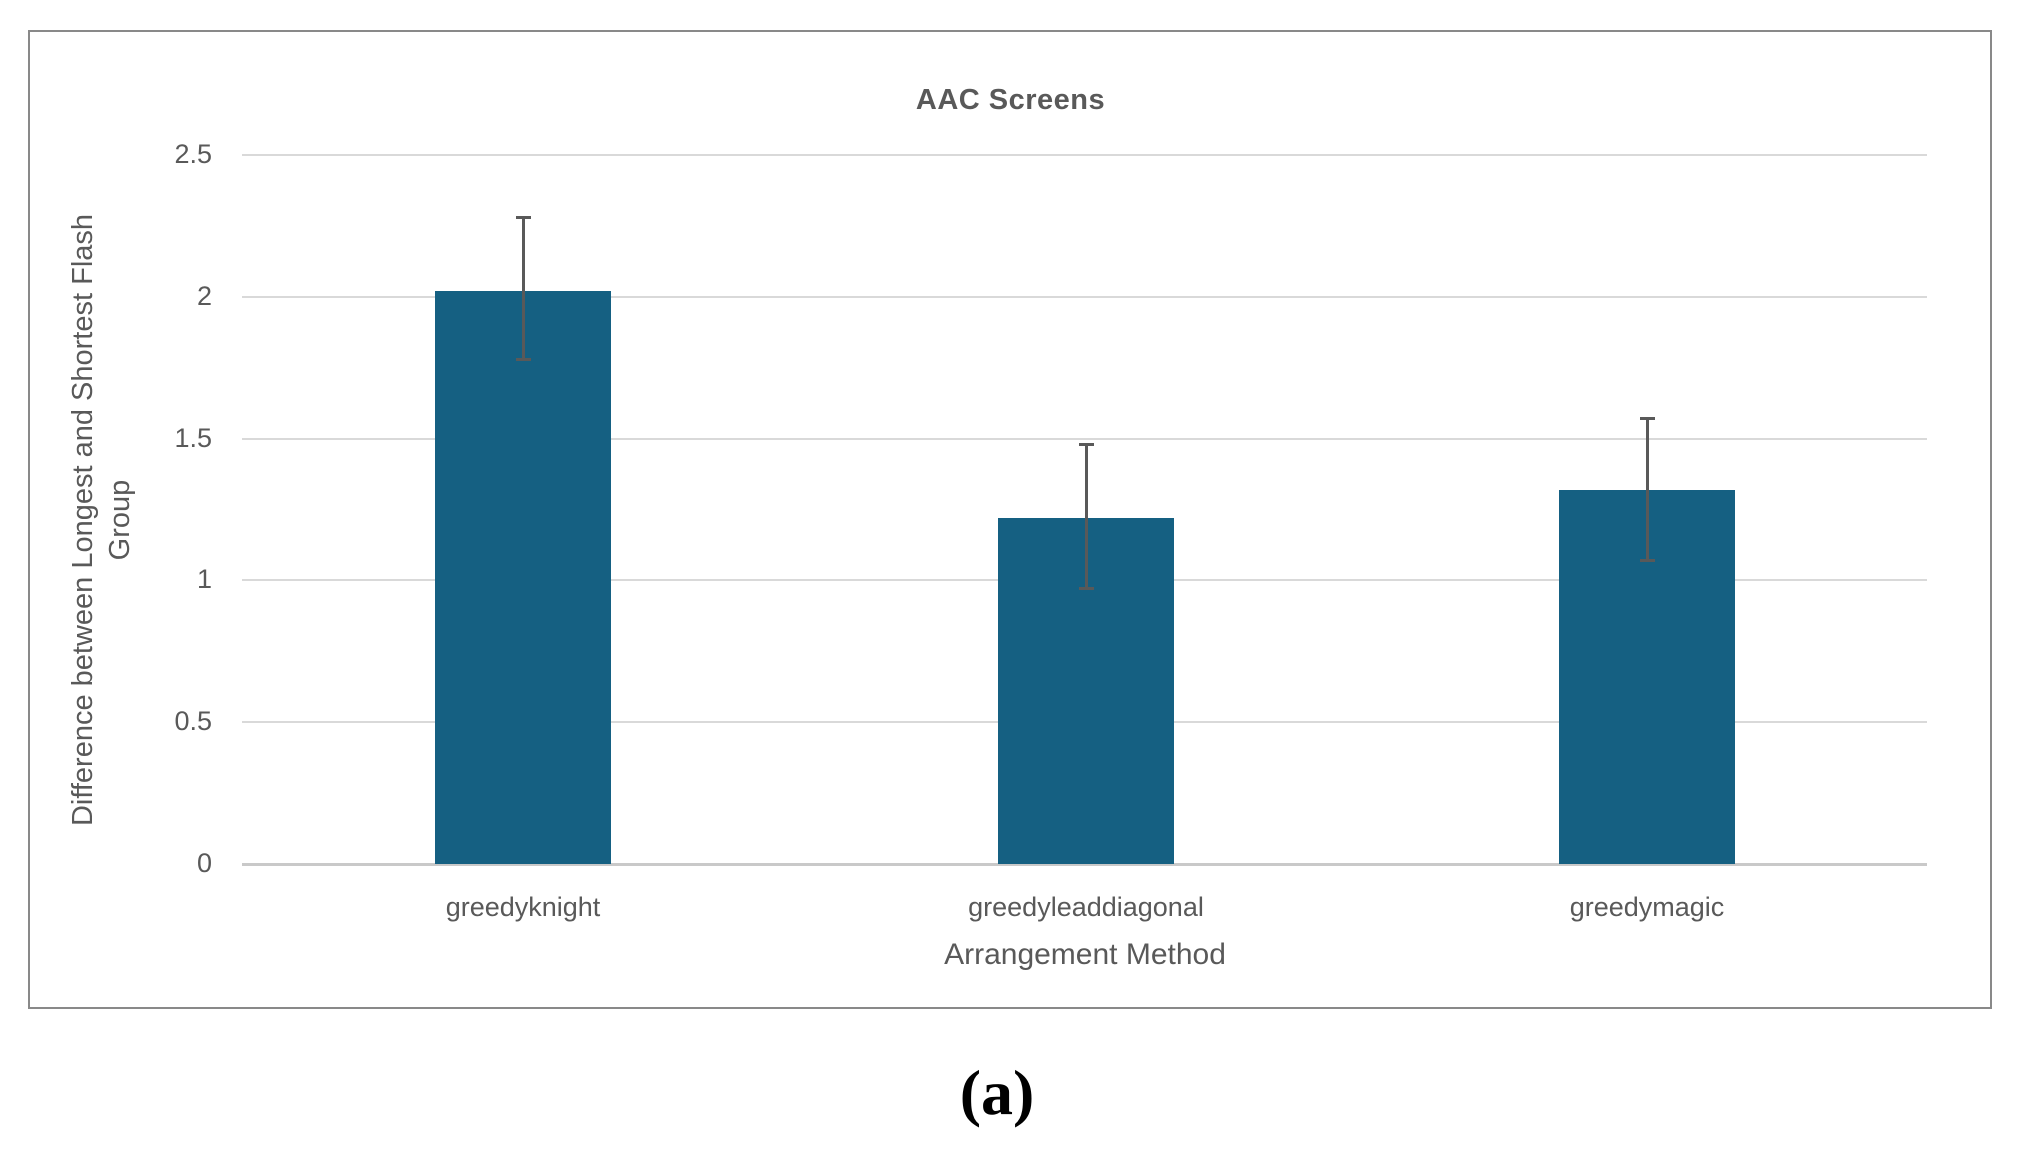  What do you see at coordinates (1647, 419) in the screenshot?
I see `error-cap-top-greedymagic` at bounding box center [1647, 419].